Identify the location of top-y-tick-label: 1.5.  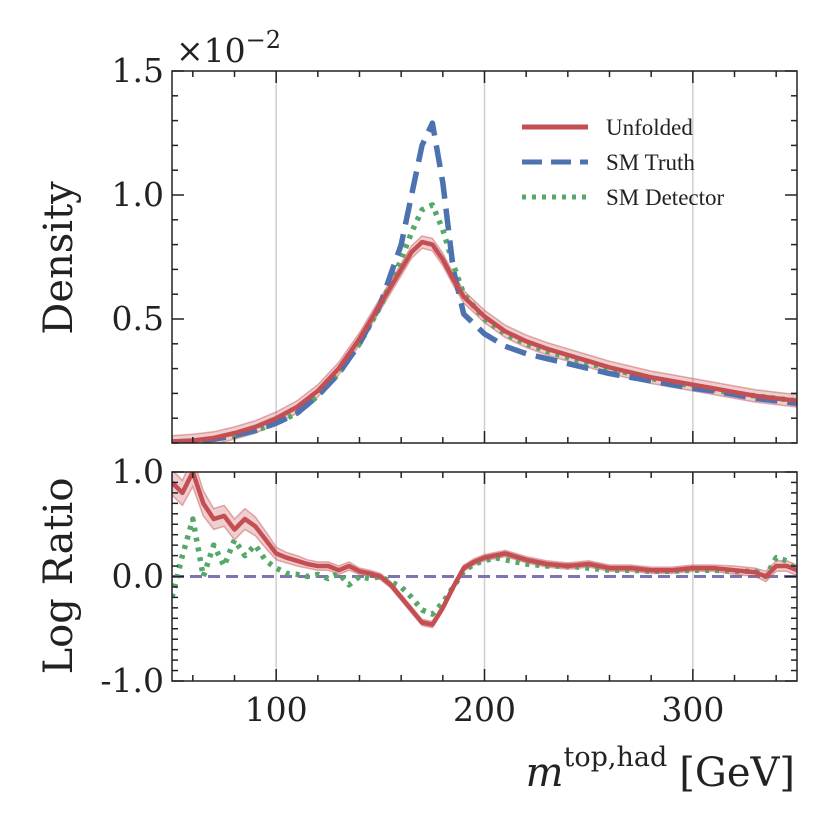
(138, 70).